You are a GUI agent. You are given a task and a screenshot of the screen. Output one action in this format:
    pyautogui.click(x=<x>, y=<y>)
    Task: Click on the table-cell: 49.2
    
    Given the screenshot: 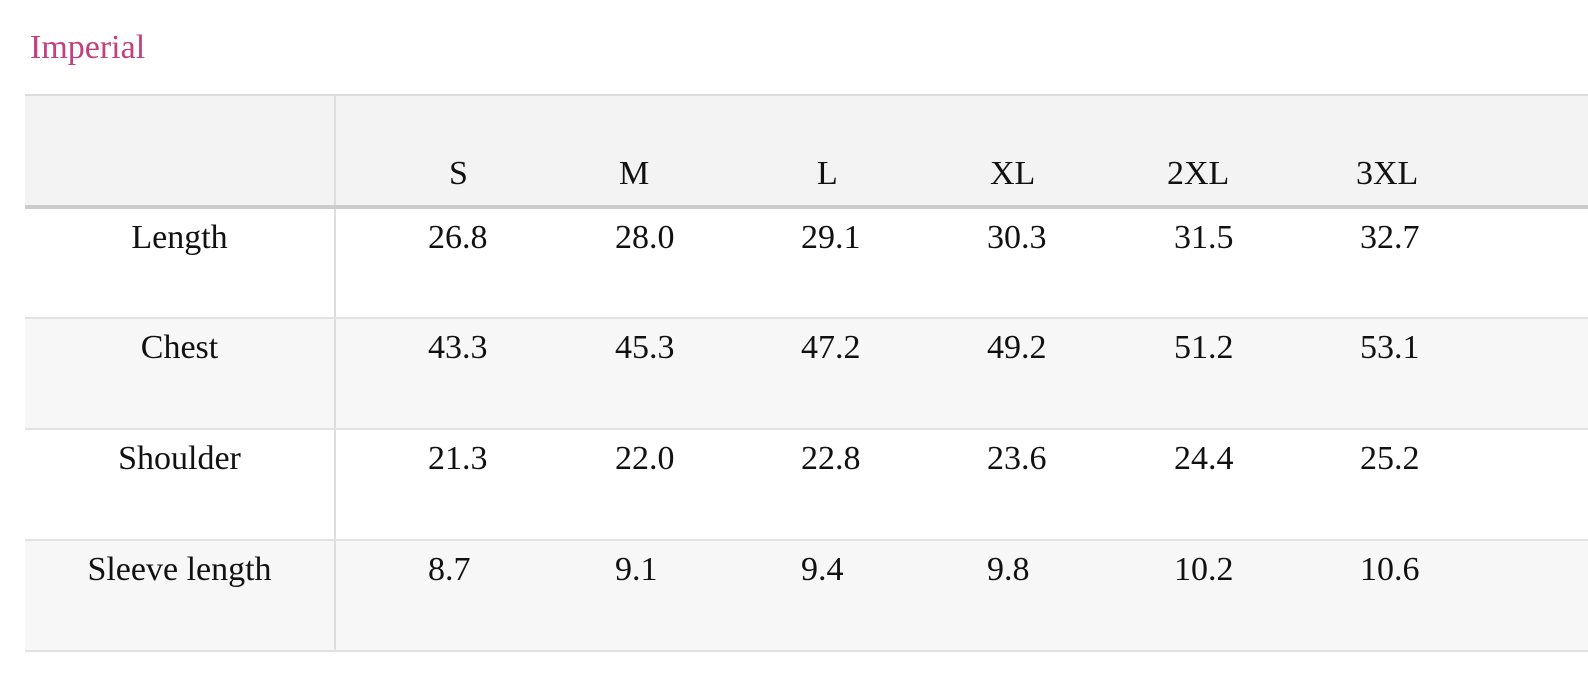 What is the action you would take?
    pyautogui.click(x=1050, y=374)
    